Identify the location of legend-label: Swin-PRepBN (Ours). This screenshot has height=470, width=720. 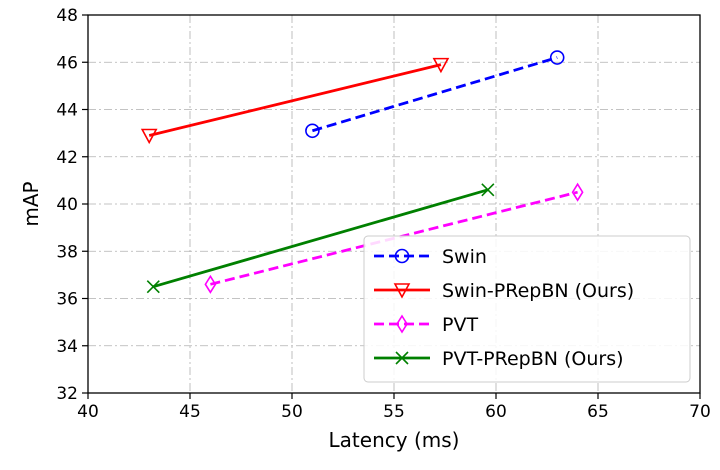
(538, 291).